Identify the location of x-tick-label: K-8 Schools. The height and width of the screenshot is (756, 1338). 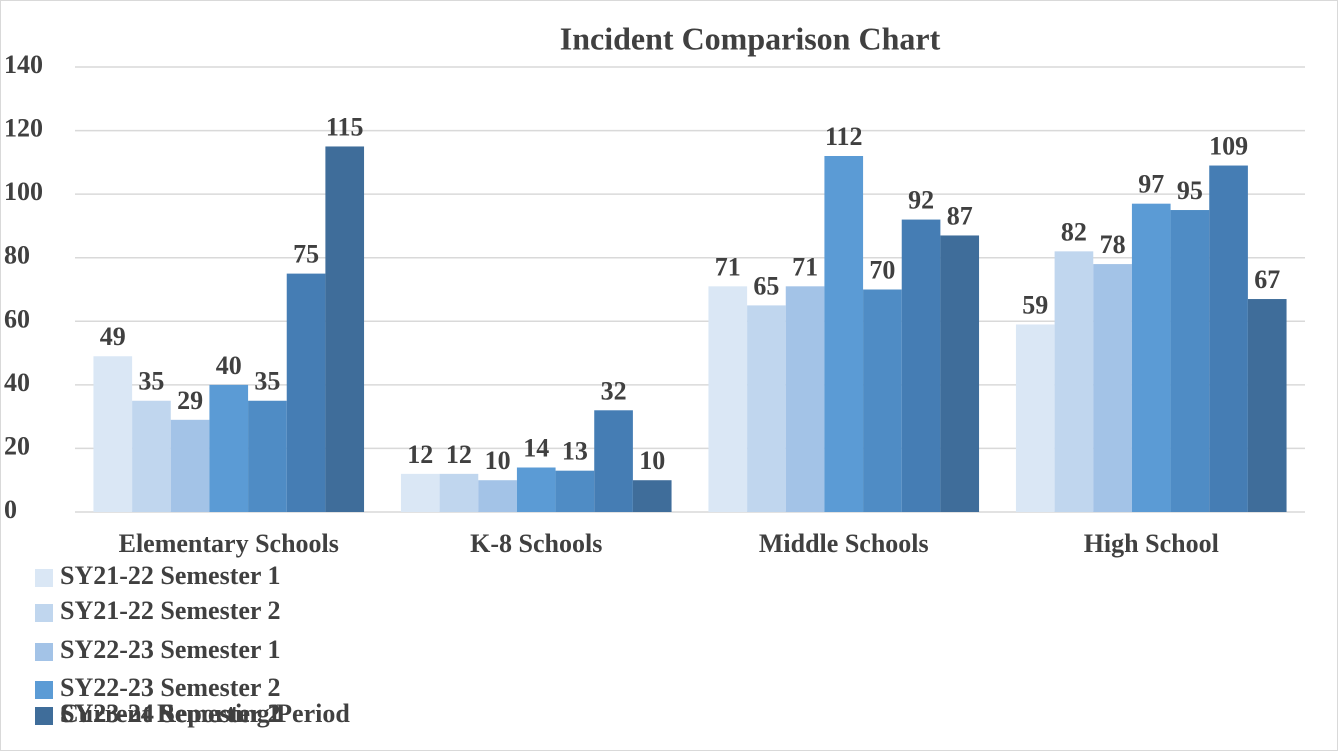
(536, 543).